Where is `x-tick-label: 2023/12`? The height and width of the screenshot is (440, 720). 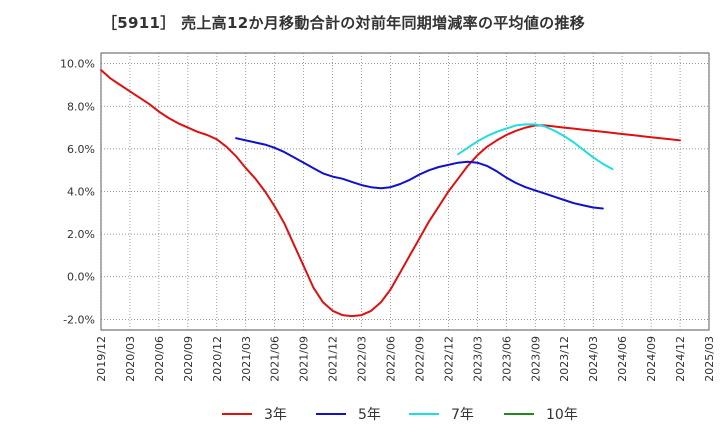
x-tick-label: 2023/12 is located at coordinates (564, 359).